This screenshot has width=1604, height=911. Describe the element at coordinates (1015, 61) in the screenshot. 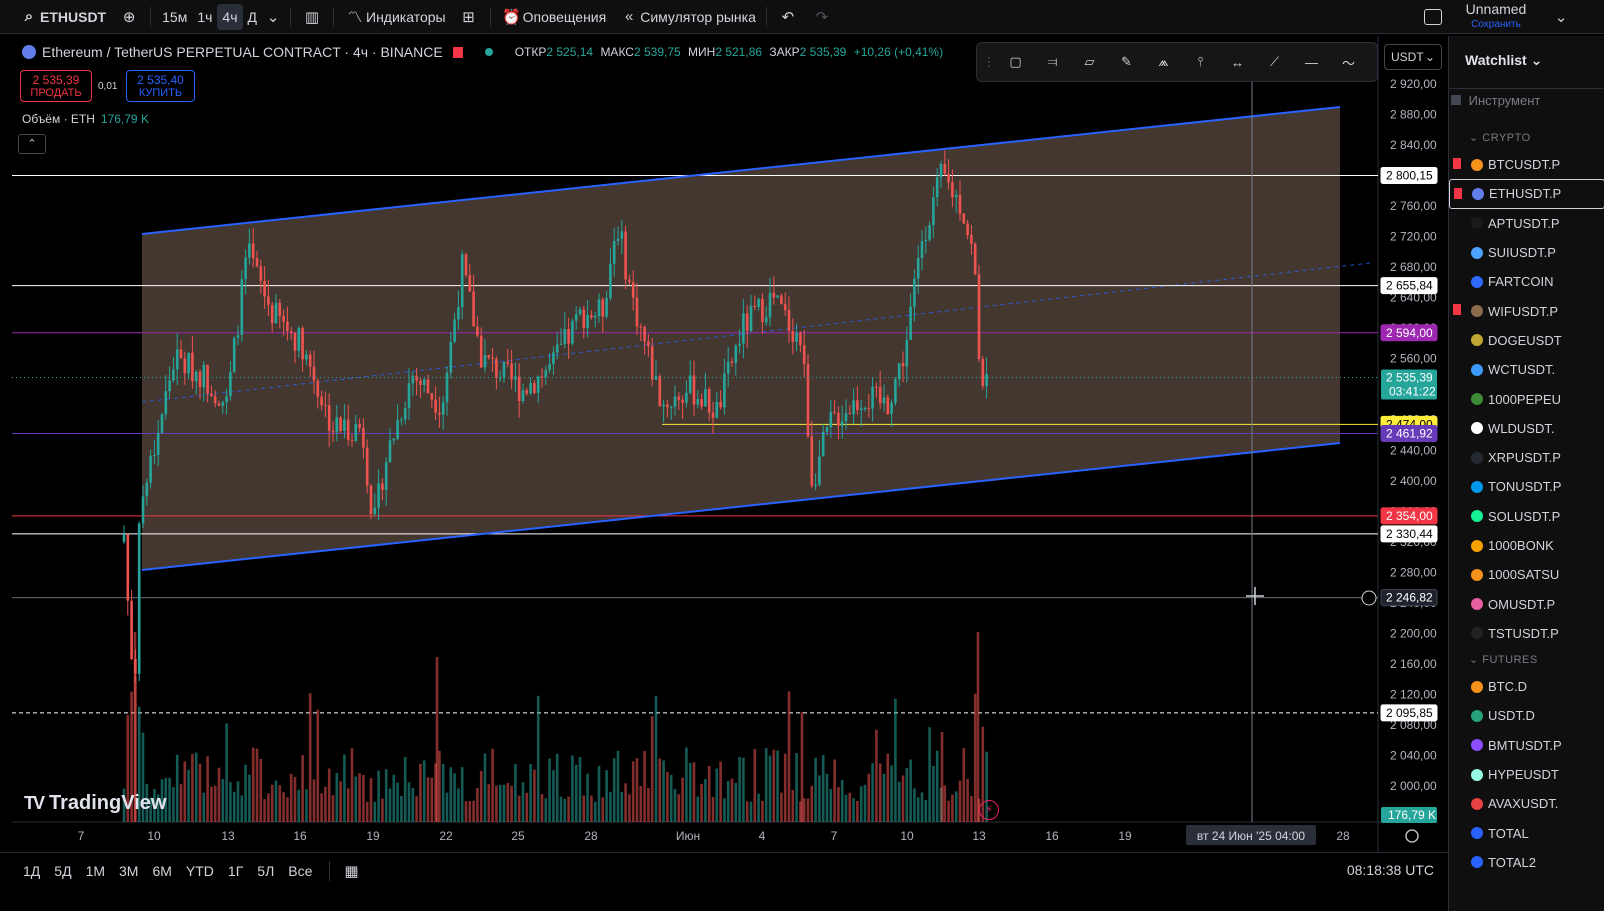

I see `rectangle-tool-icon: ▢` at that location.